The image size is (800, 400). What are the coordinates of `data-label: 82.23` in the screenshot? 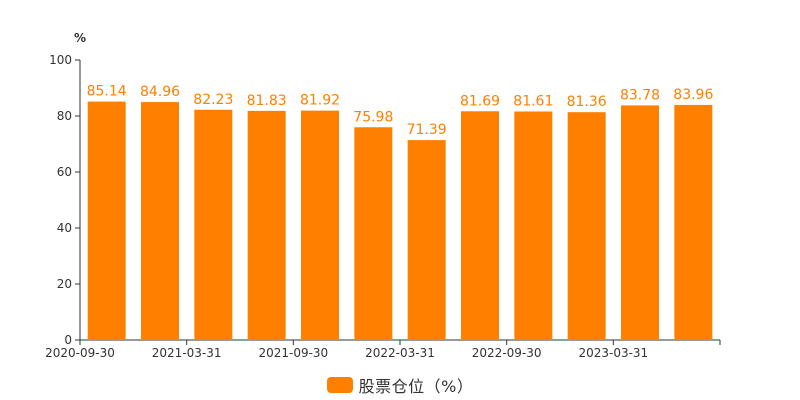 It's located at (213, 100).